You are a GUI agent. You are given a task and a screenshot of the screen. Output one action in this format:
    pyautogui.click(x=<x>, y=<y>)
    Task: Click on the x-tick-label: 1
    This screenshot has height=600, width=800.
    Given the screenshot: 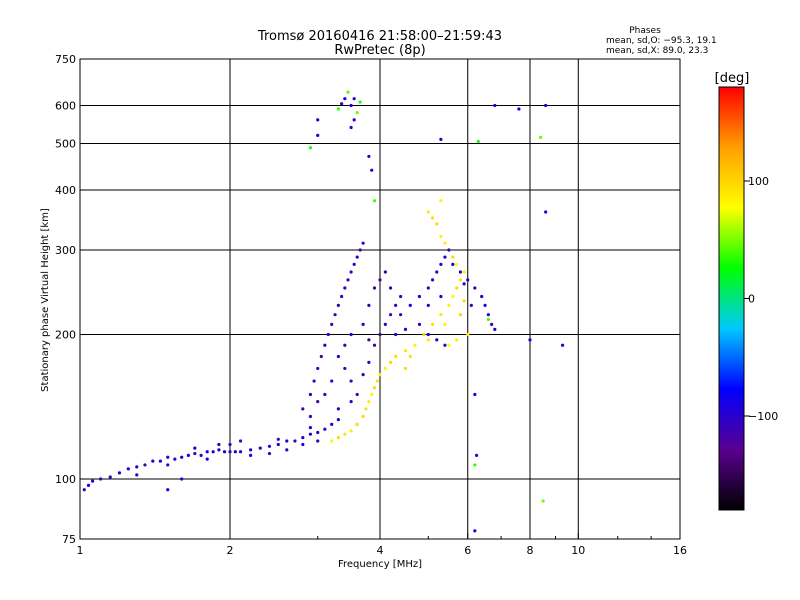 What is the action you would take?
    pyautogui.click(x=80, y=550)
    